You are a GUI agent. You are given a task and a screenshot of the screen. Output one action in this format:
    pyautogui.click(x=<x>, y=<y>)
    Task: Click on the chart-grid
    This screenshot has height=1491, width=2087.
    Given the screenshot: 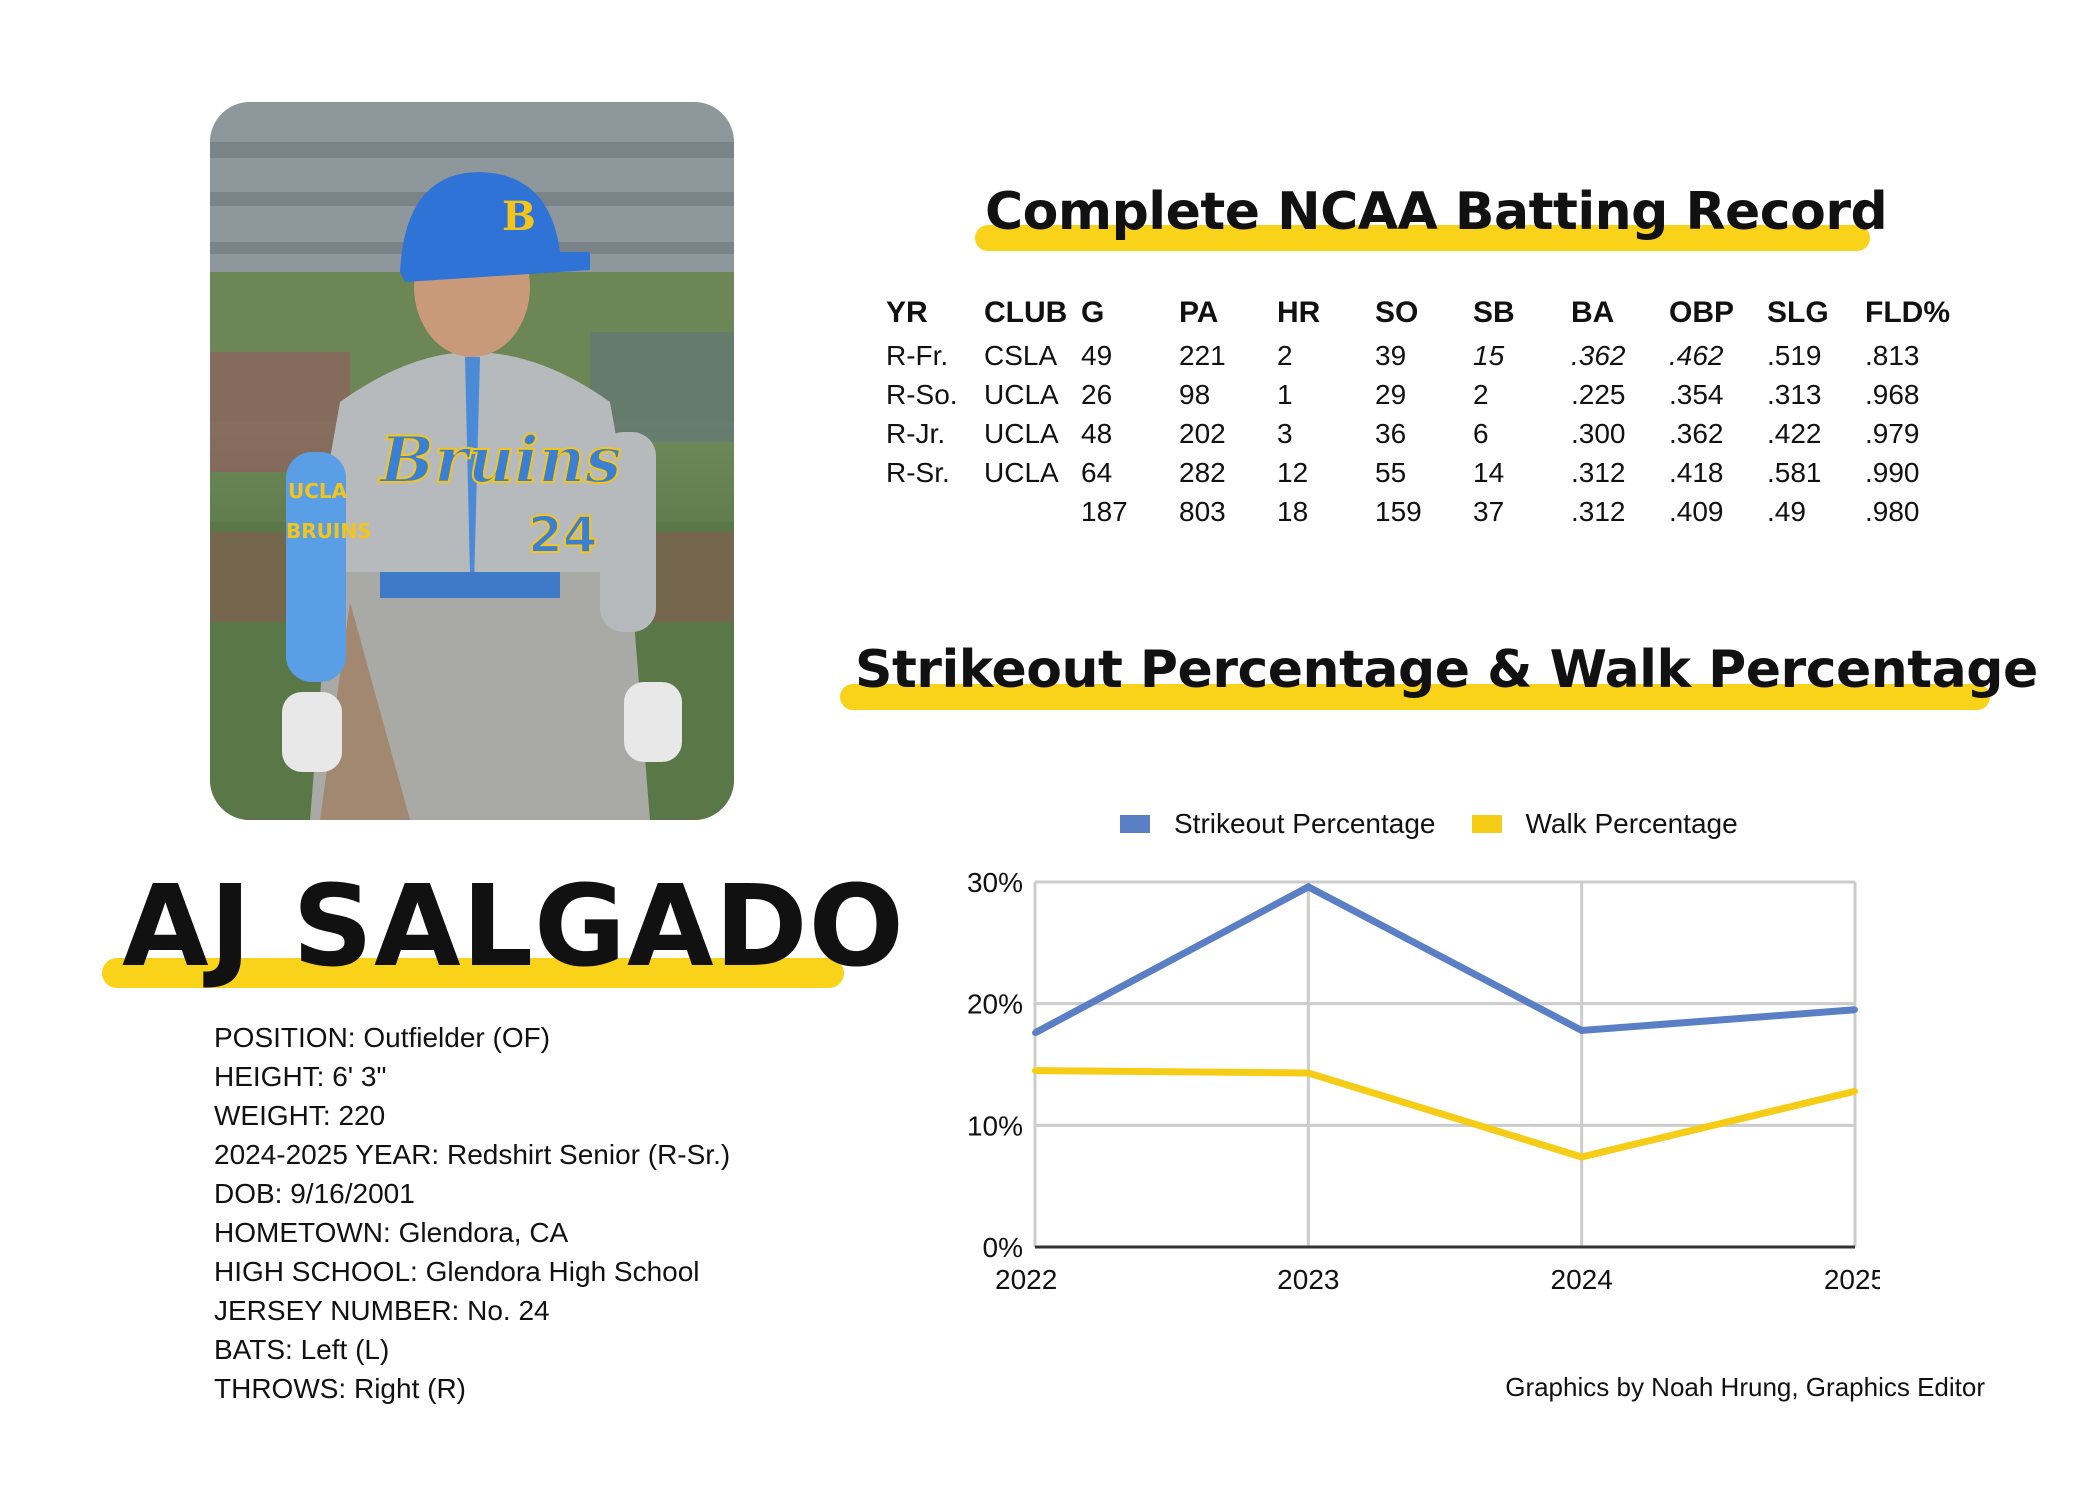 What is the action you would take?
    pyautogui.click(x=1445, y=1063)
    